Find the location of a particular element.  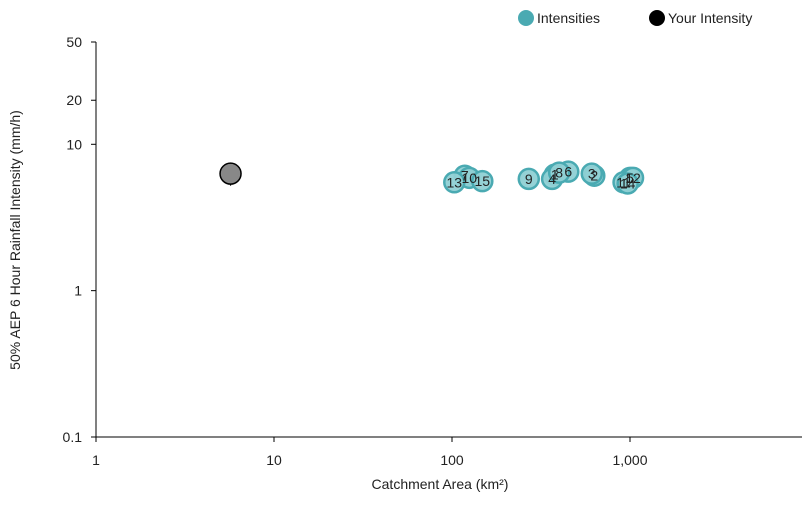

point-label: 1 is located at coordinates (555, 175).